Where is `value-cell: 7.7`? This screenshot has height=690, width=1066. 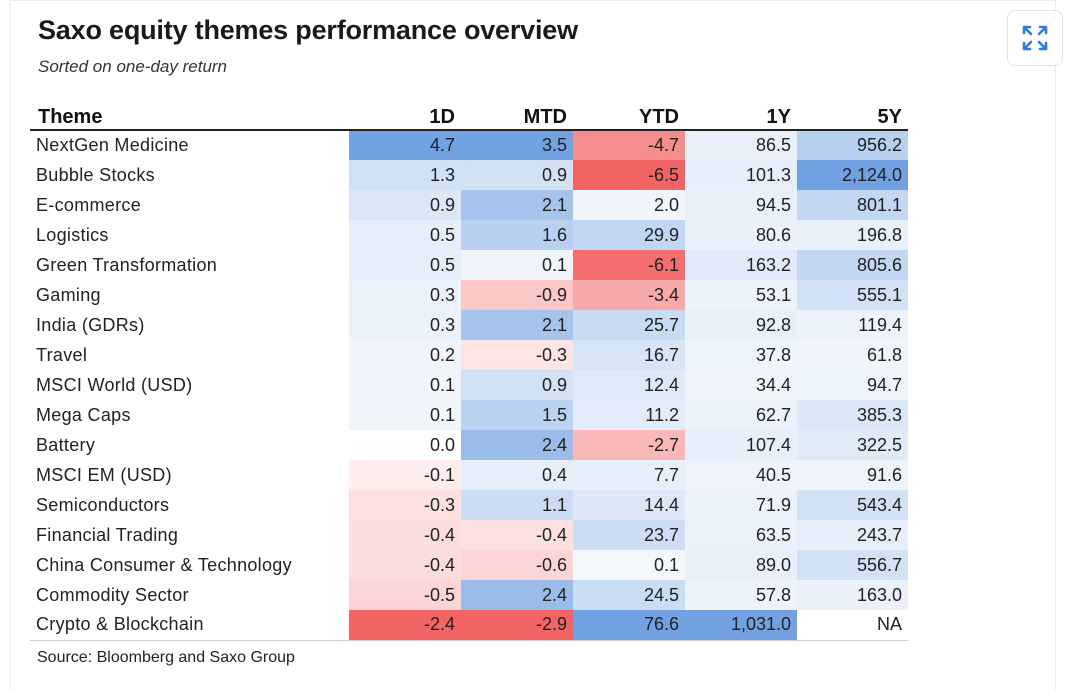
value-cell: 7.7 is located at coordinates (629, 475).